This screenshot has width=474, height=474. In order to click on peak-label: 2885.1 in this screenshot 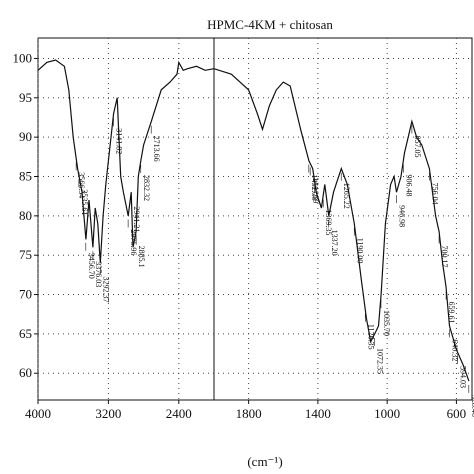, I will do `click(141, 257)`.